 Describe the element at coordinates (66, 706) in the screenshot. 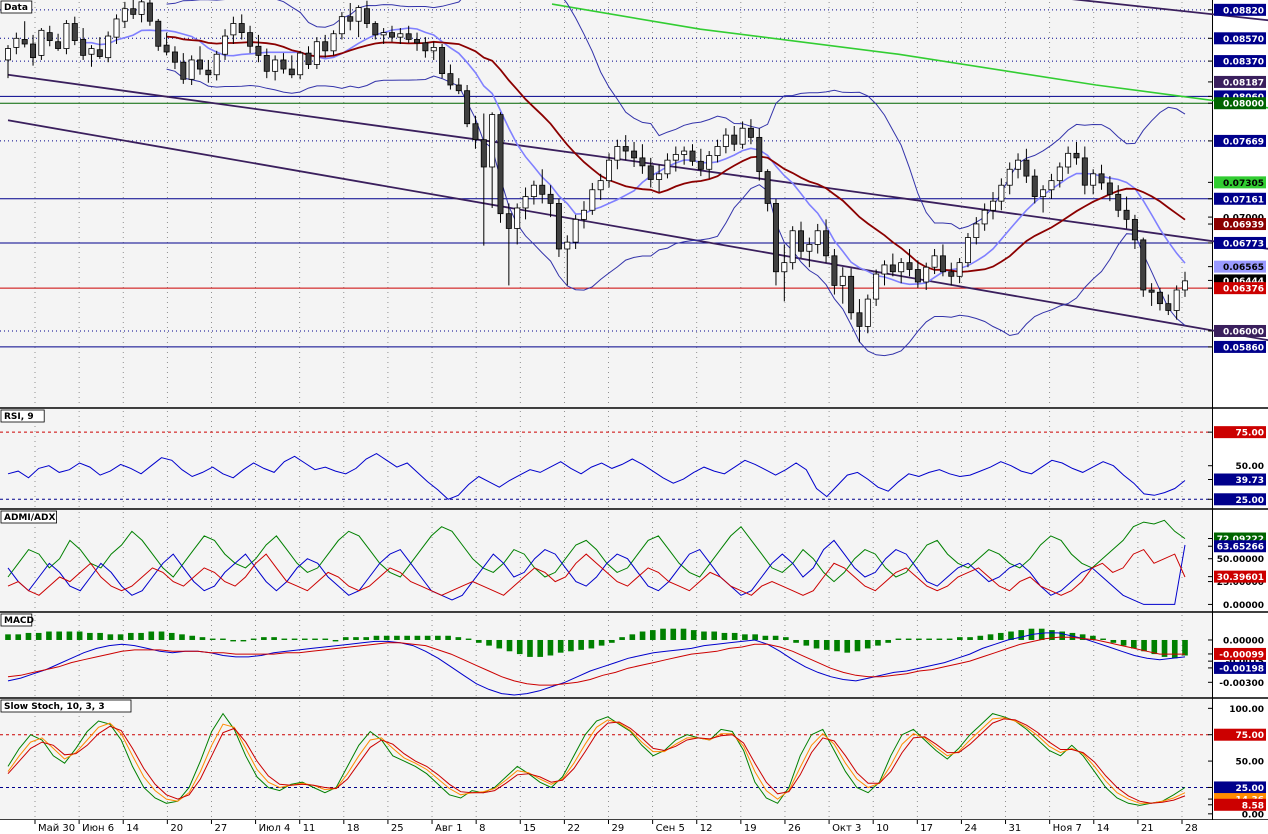

I see `panel-title-stoch-box` at that location.